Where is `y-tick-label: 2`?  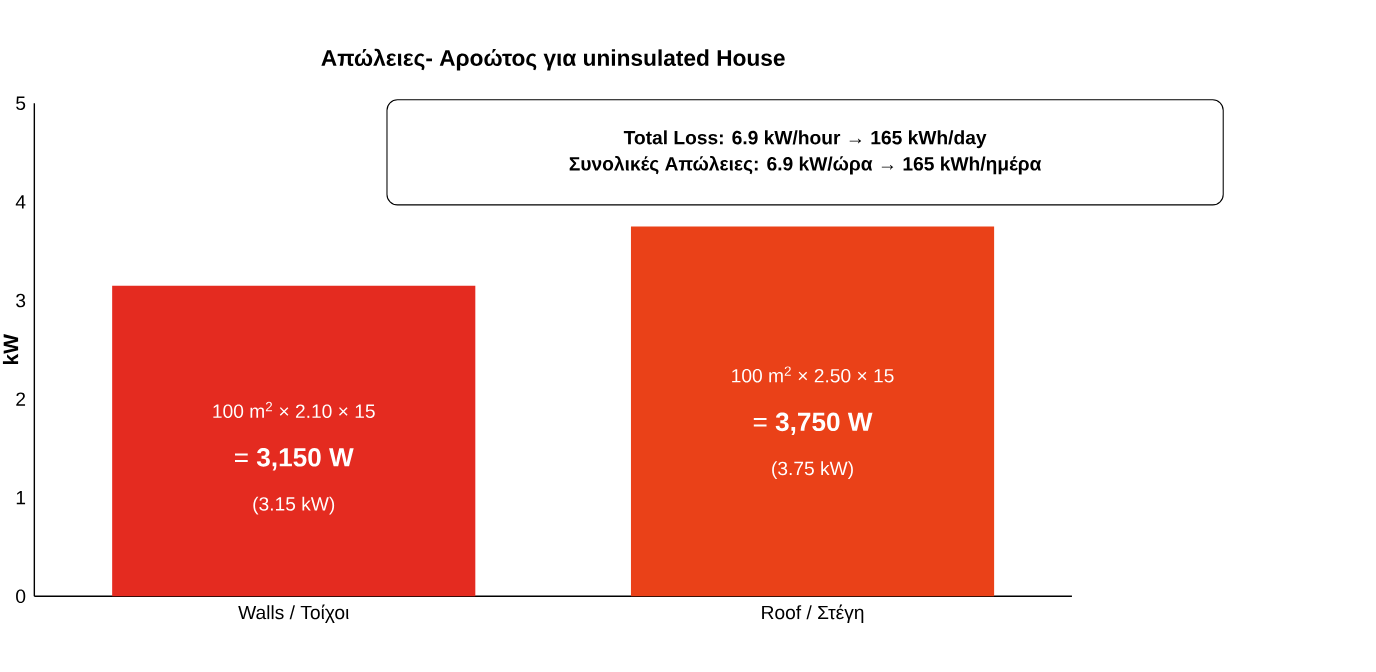
y-tick-label: 2 is located at coordinates (21, 399).